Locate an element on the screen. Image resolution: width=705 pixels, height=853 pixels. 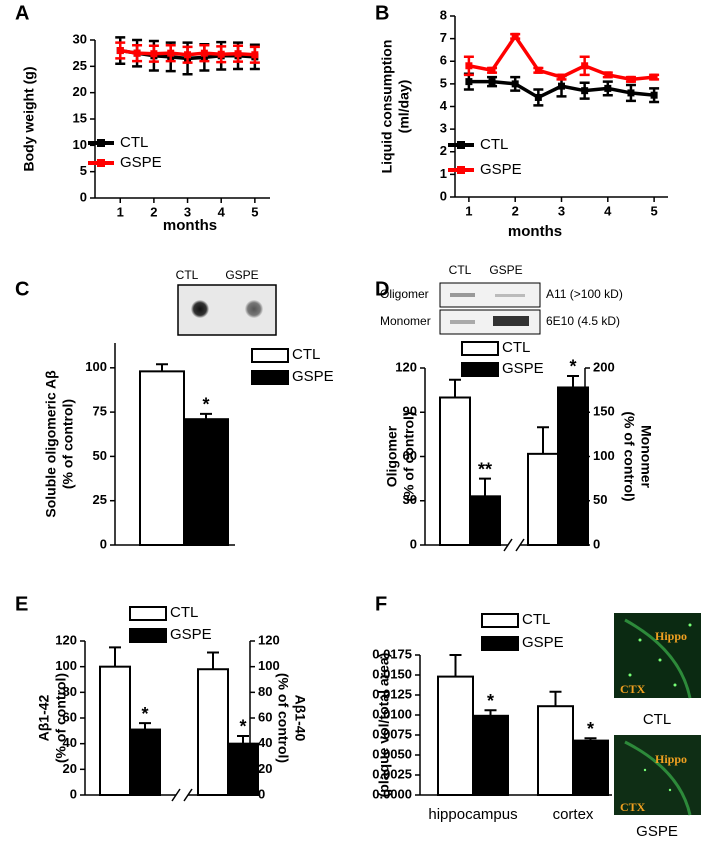
panel-label: C is located at coordinates (22, 289).